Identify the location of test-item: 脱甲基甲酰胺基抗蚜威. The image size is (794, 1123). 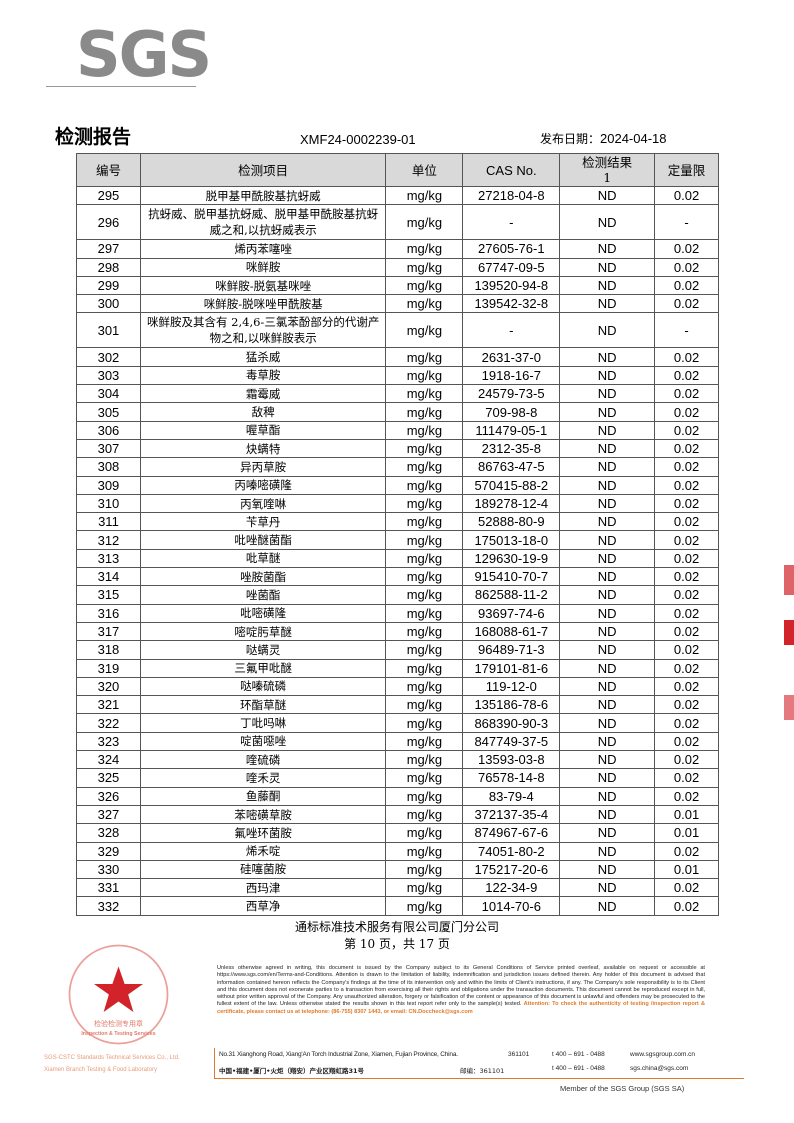
(263, 195).